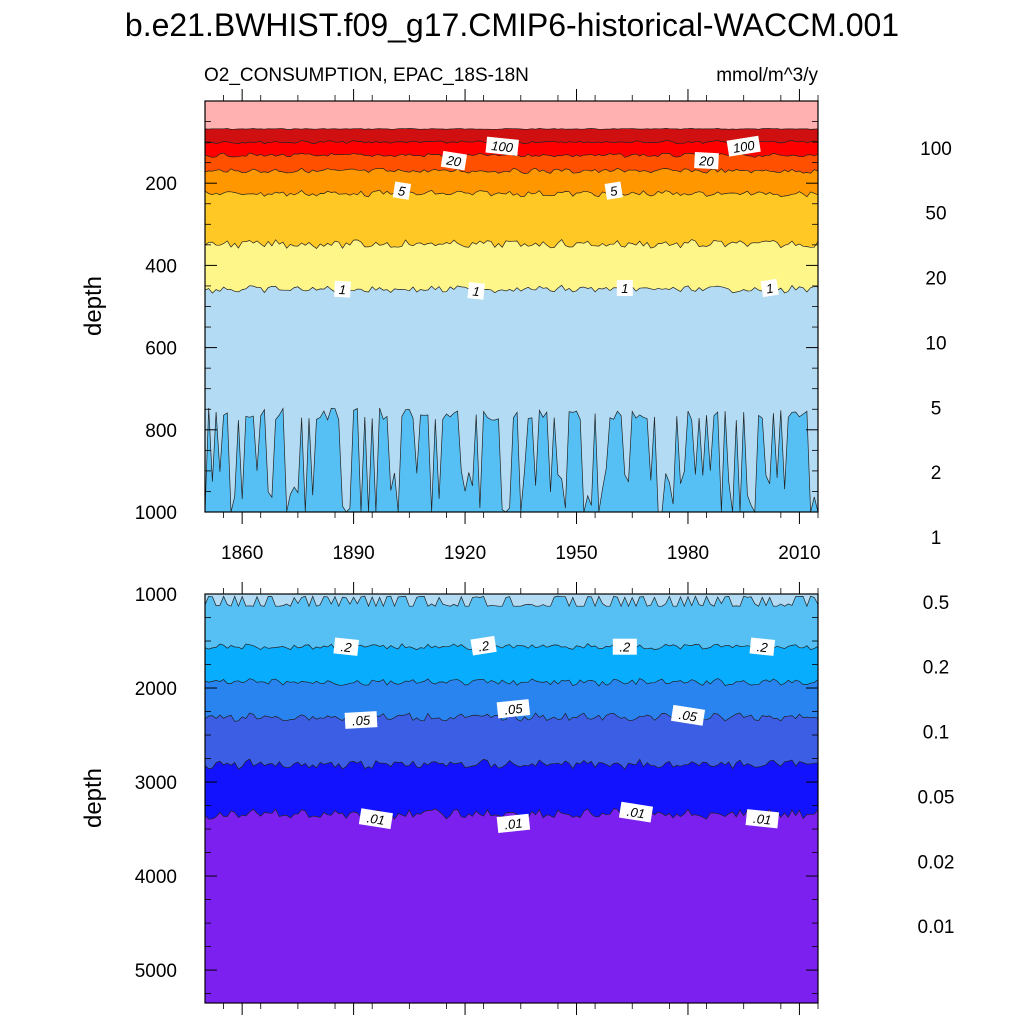 Image resolution: width=1024 pixels, height=1024 pixels. What do you see at coordinates (556, 217) in the screenshot?
I see `upper-contour-labels: 100 100 20 20 5 5 1 1 1 1` at bounding box center [556, 217].